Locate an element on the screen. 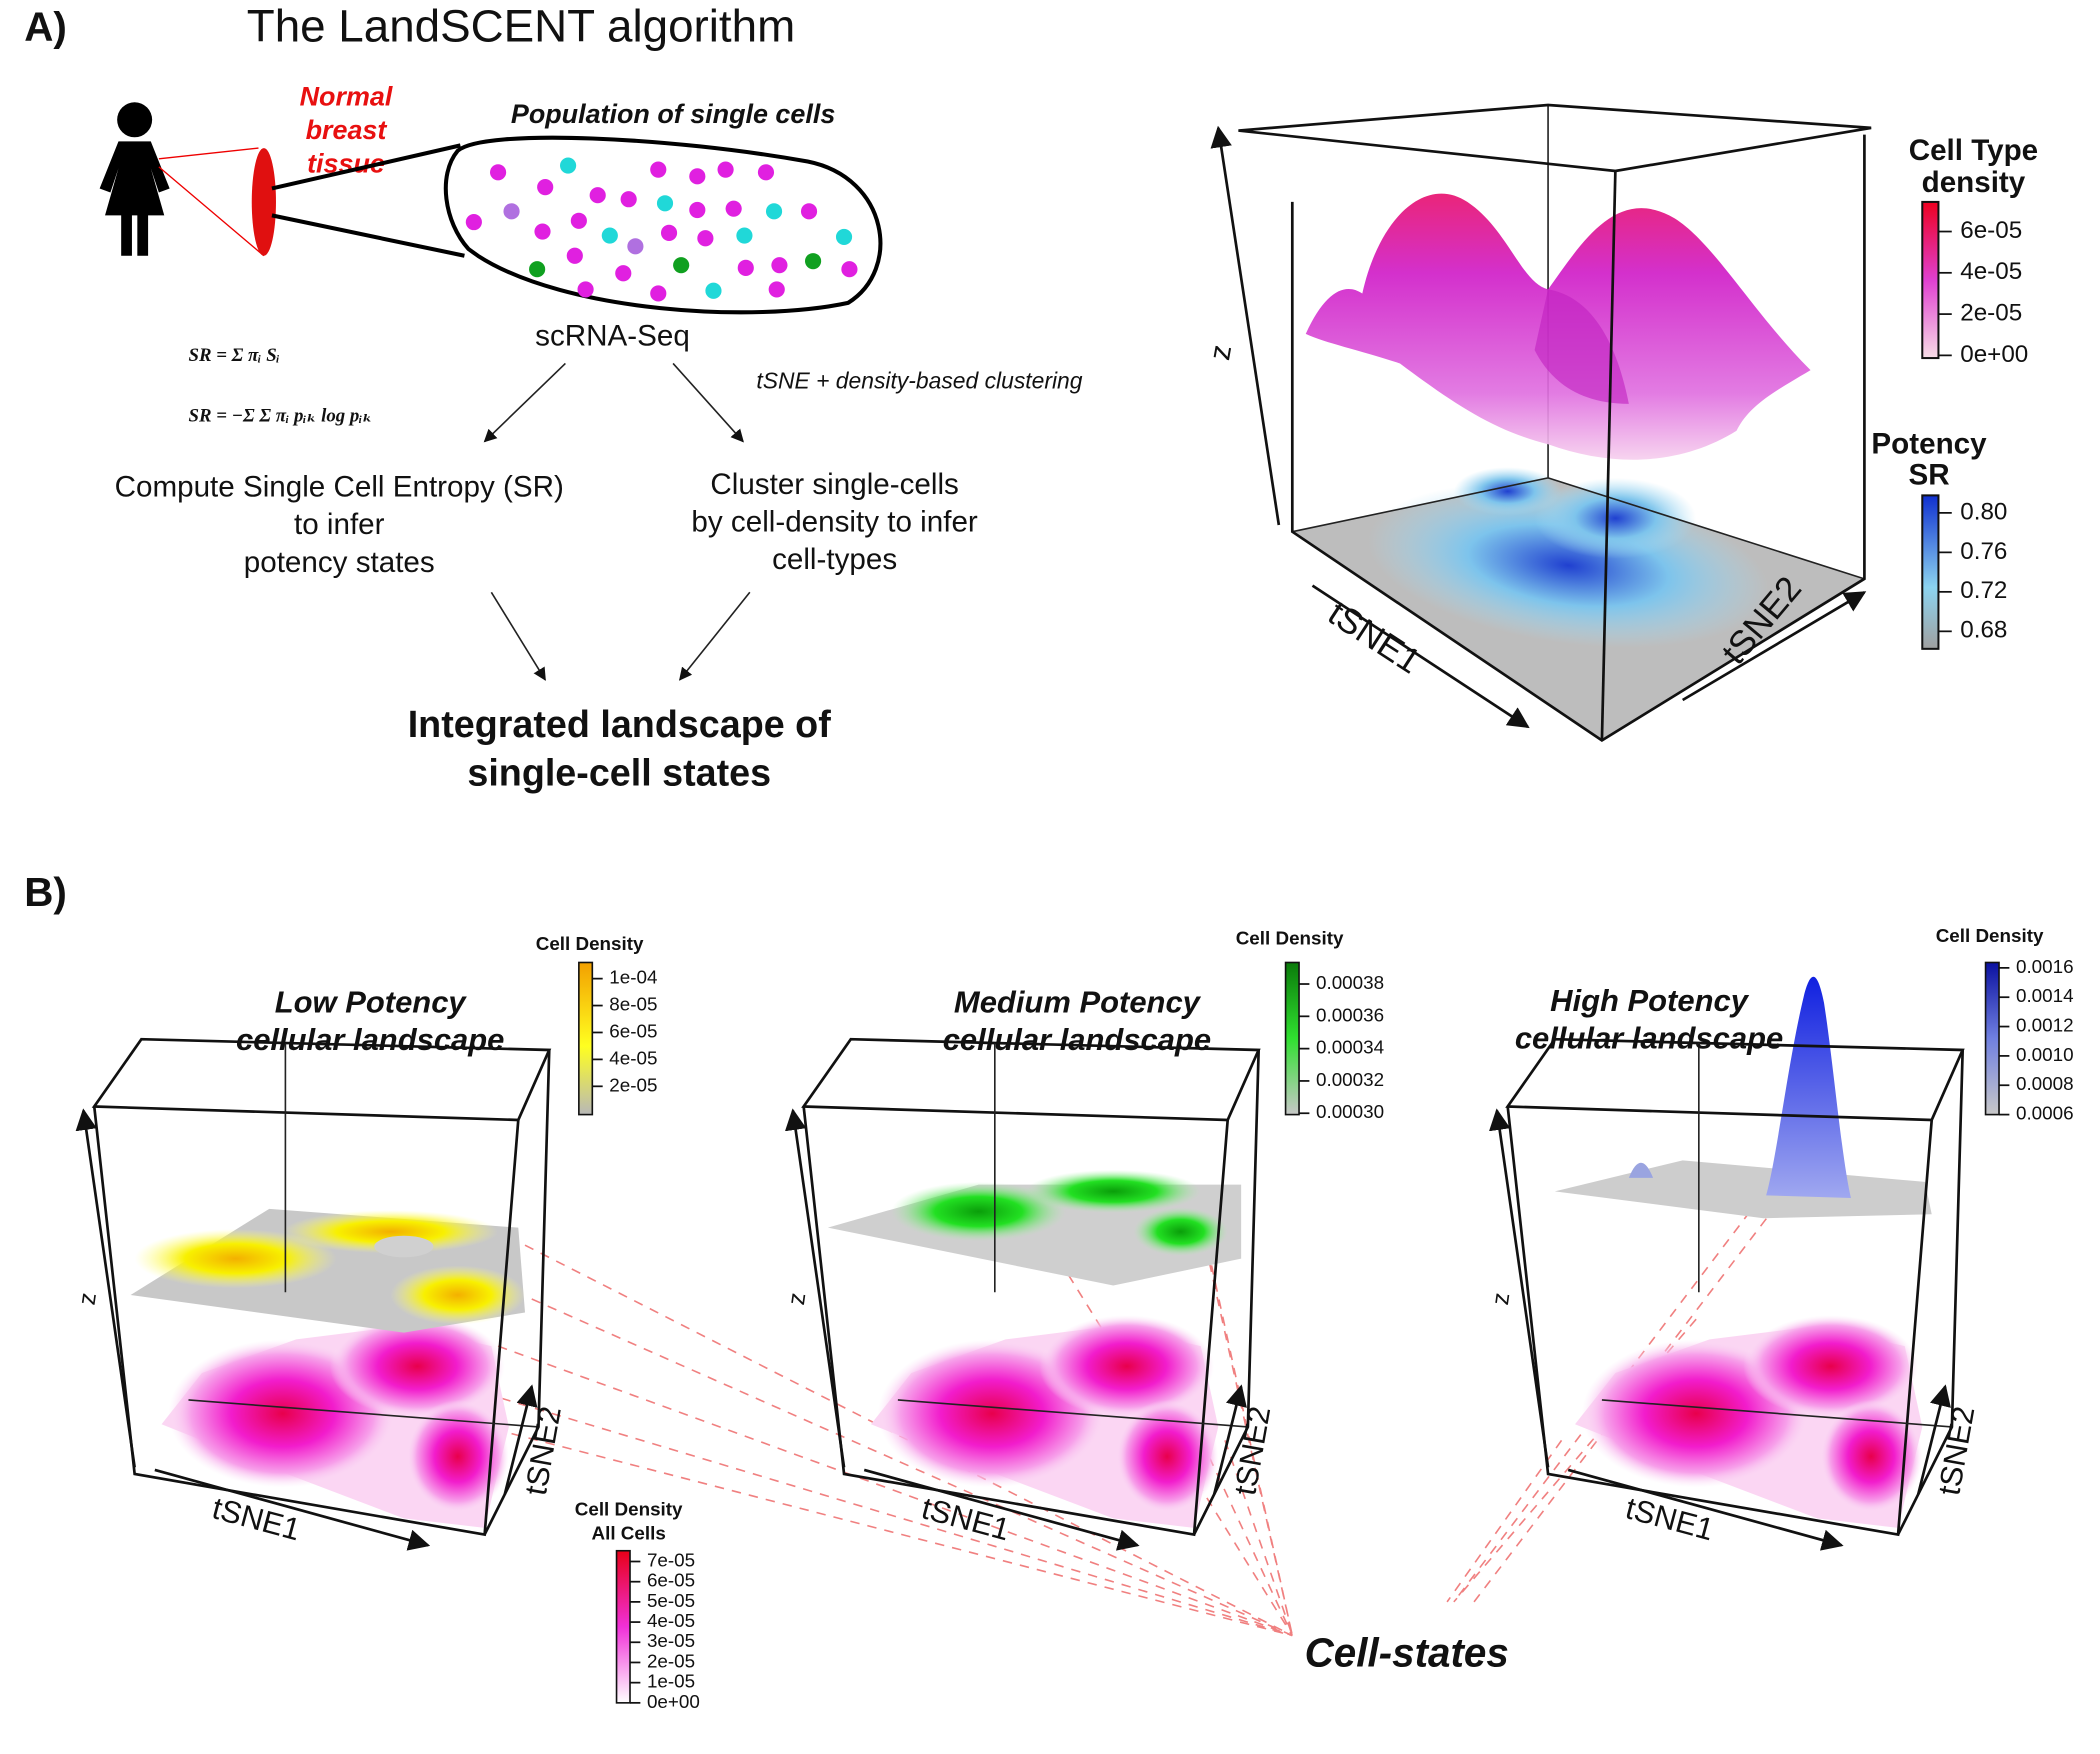 The height and width of the screenshot is (1754, 2100). step-text: cell-types is located at coordinates (834, 559).